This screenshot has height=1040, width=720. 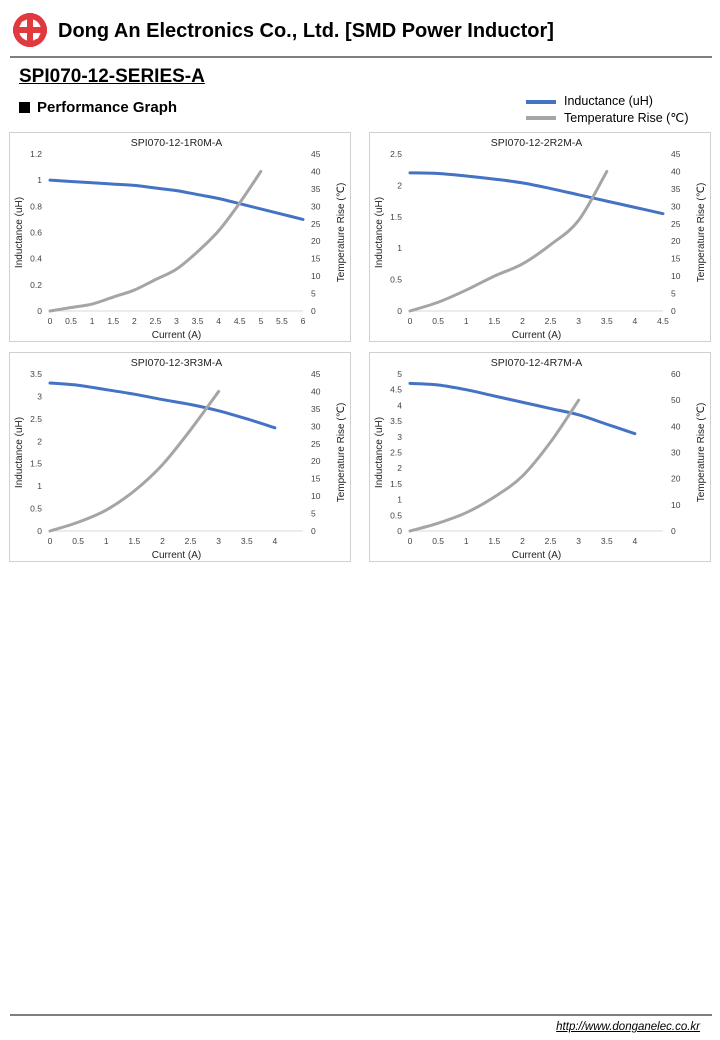 What do you see at coordinates (177, 363) in the screenshot?
I see `chart-title: SPI070-12-3R3M-A` at bounding box center [177, 363].